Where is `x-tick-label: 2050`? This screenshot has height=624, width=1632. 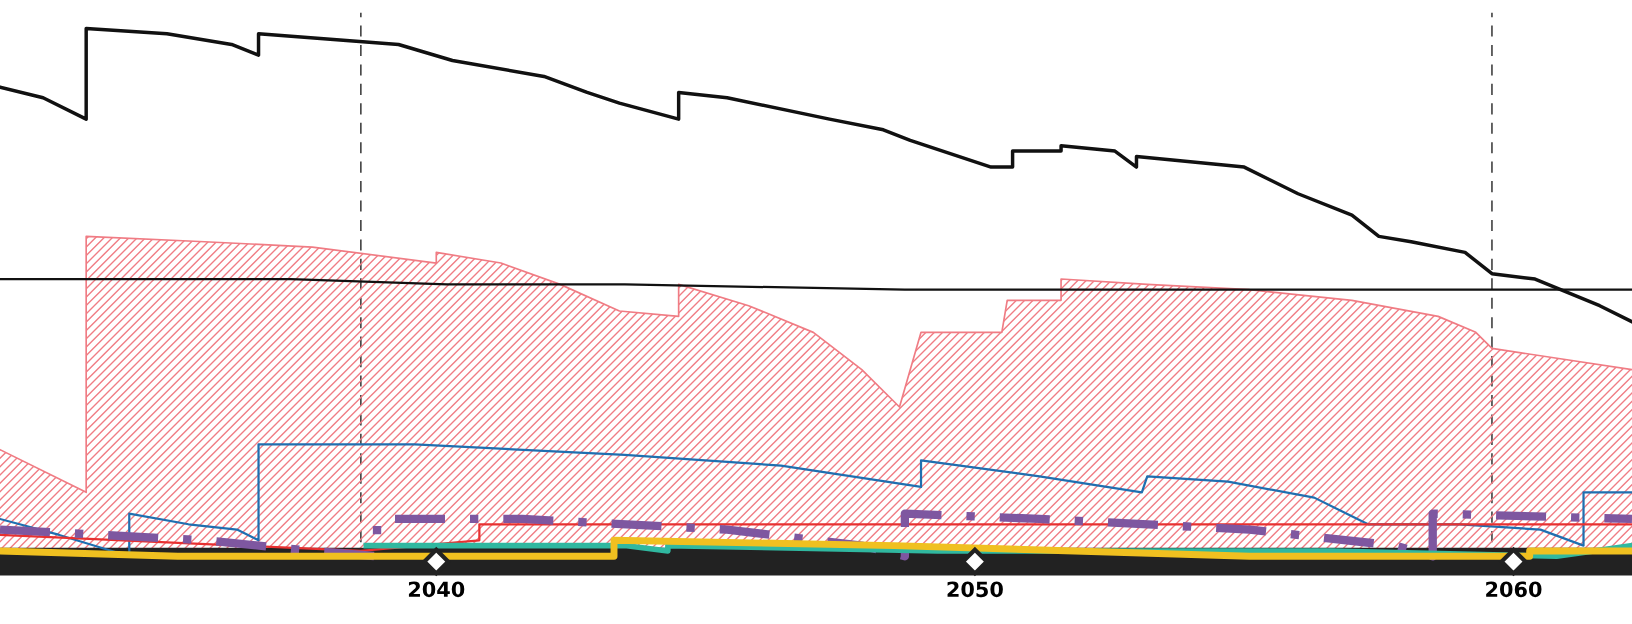 x-tick-label: 2050 is located at coordinates (975, 589).